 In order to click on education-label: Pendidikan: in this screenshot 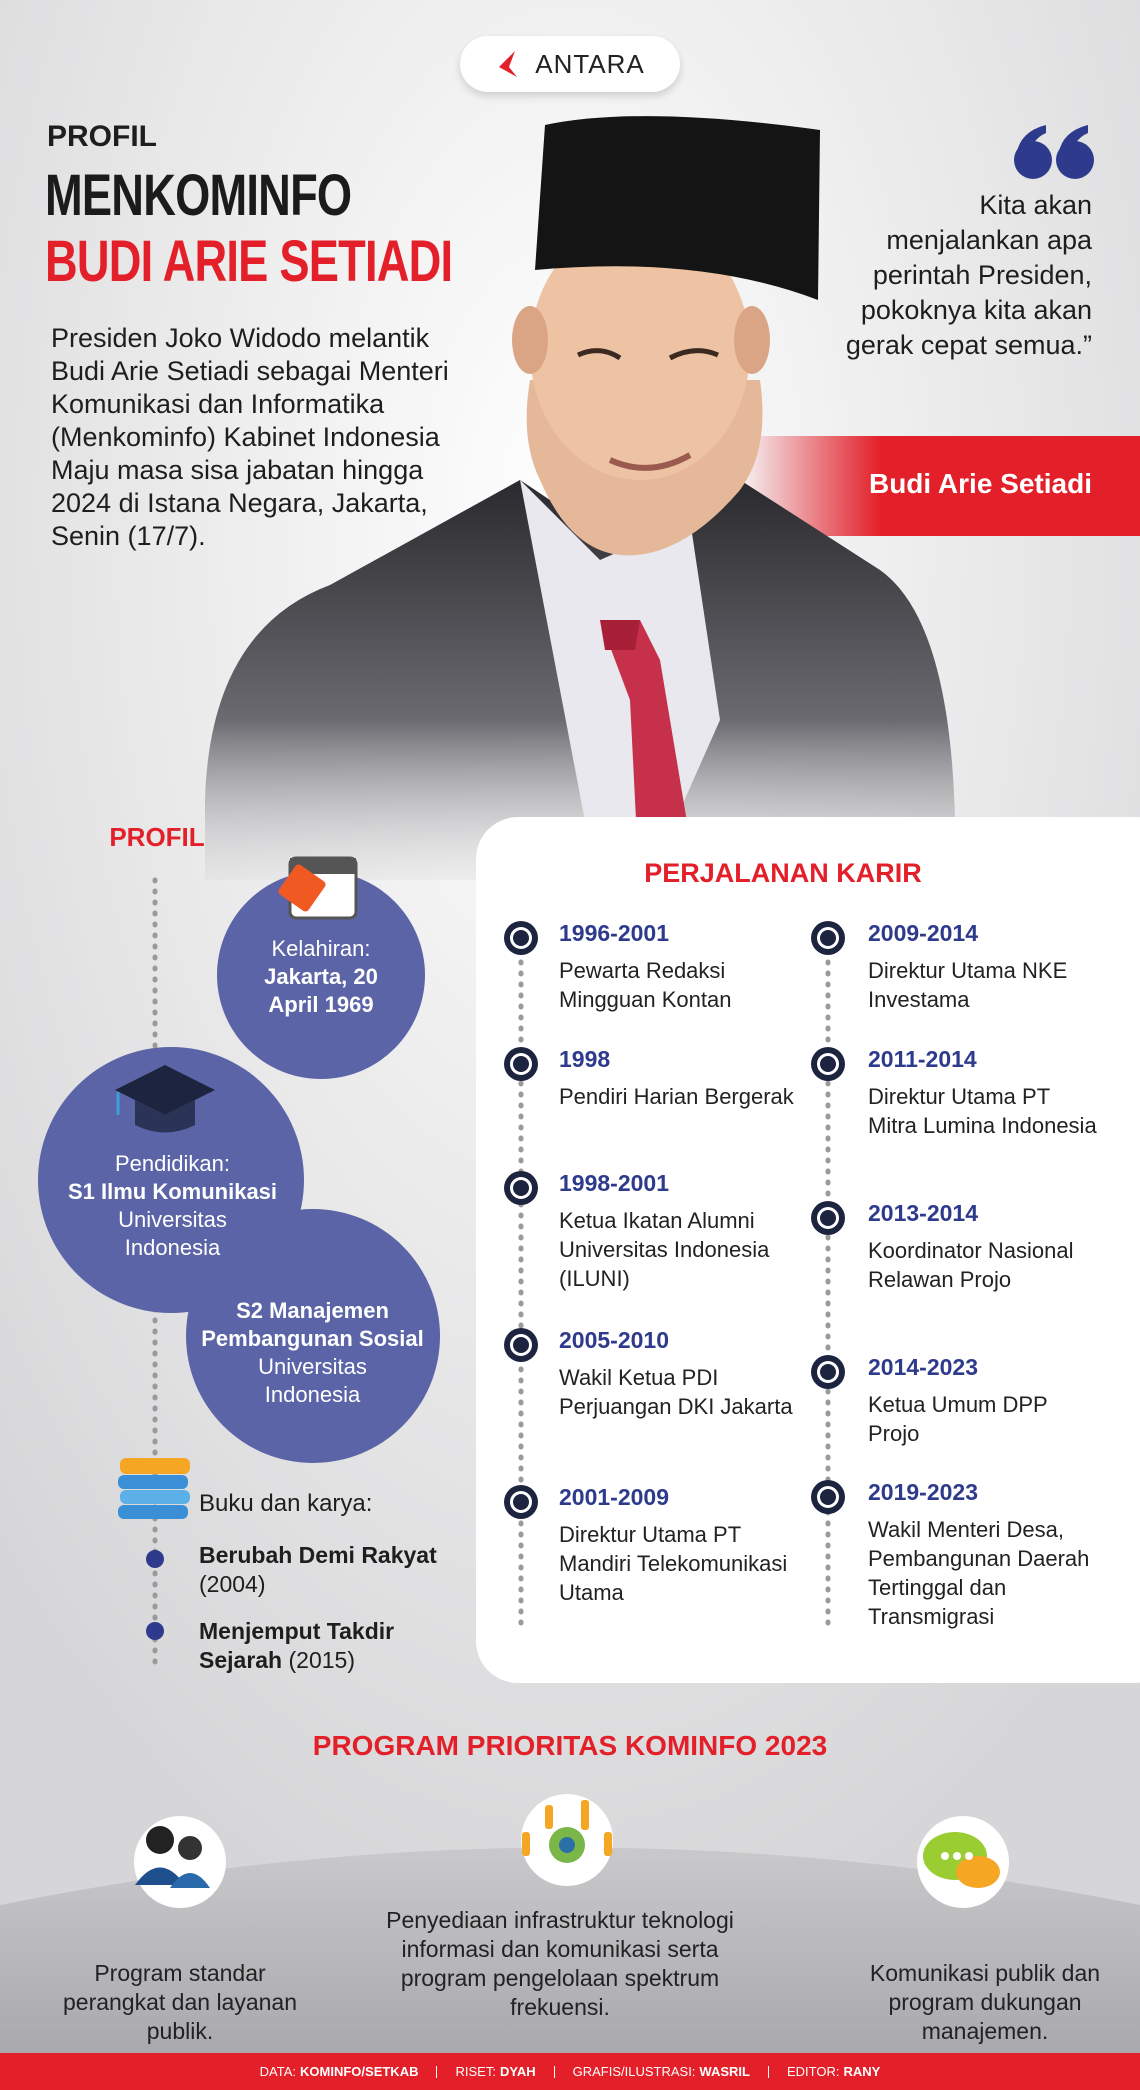, I will do `click(172, 1163)`.